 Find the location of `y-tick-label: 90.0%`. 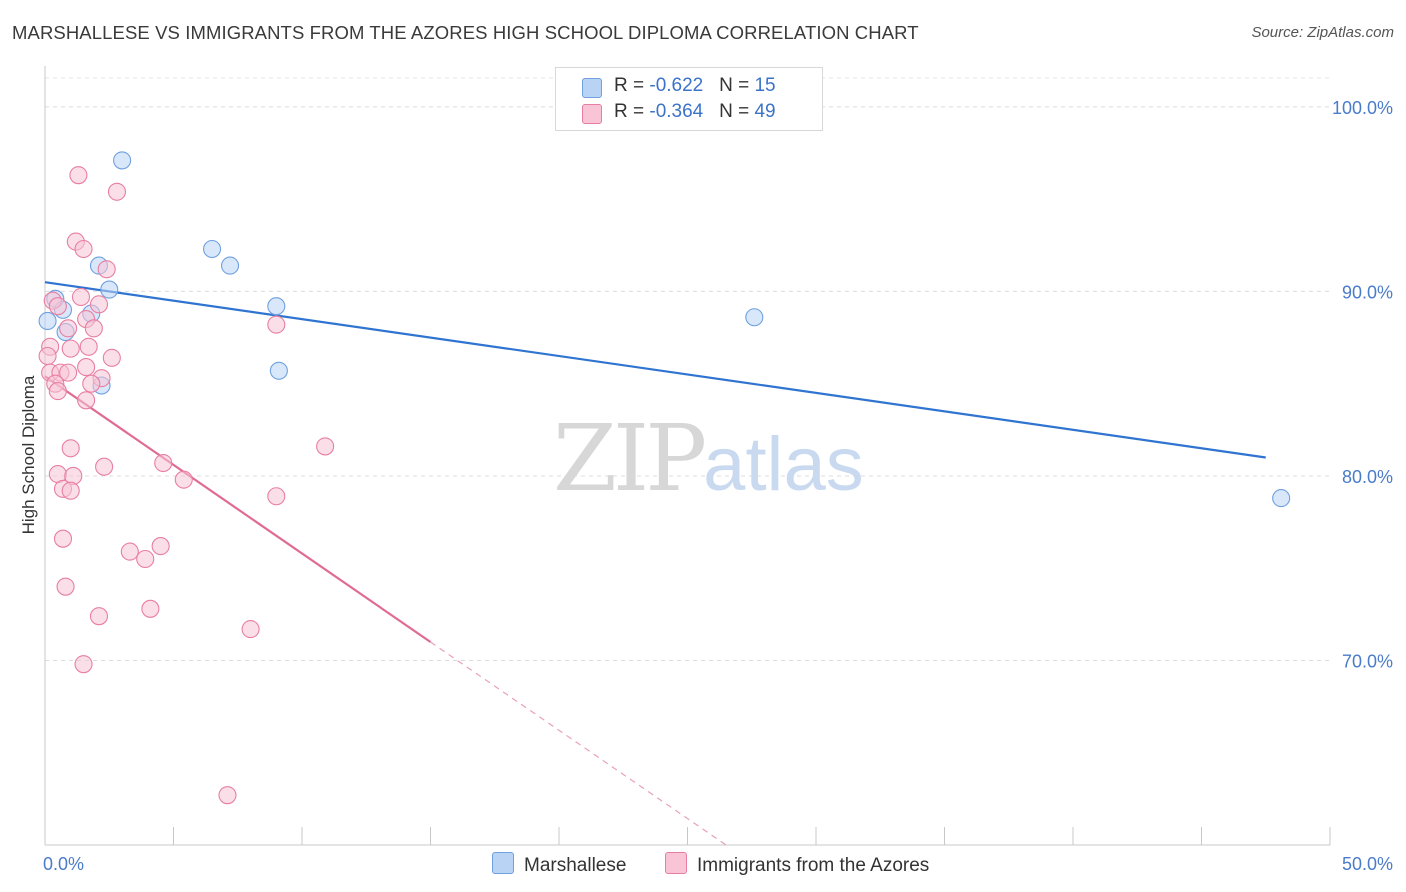

y-tick-label: 90.0% is located at coordinates (1367, 292).